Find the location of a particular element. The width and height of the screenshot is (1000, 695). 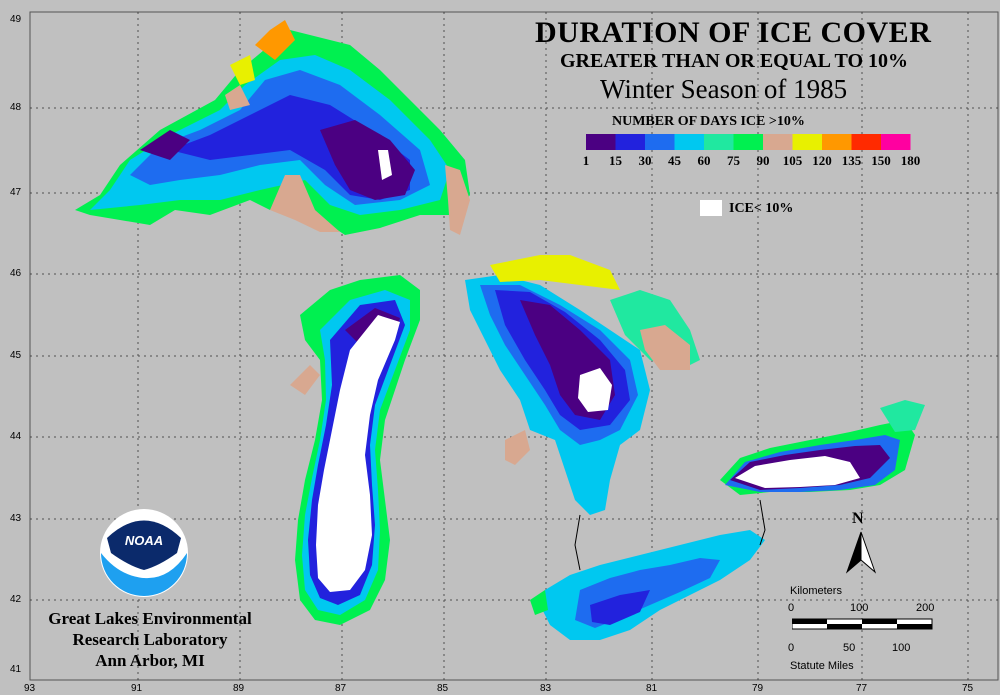

map-subtitle: GREATER THAN OR EQUAL TO 10% is located at coordinates (734, 61).